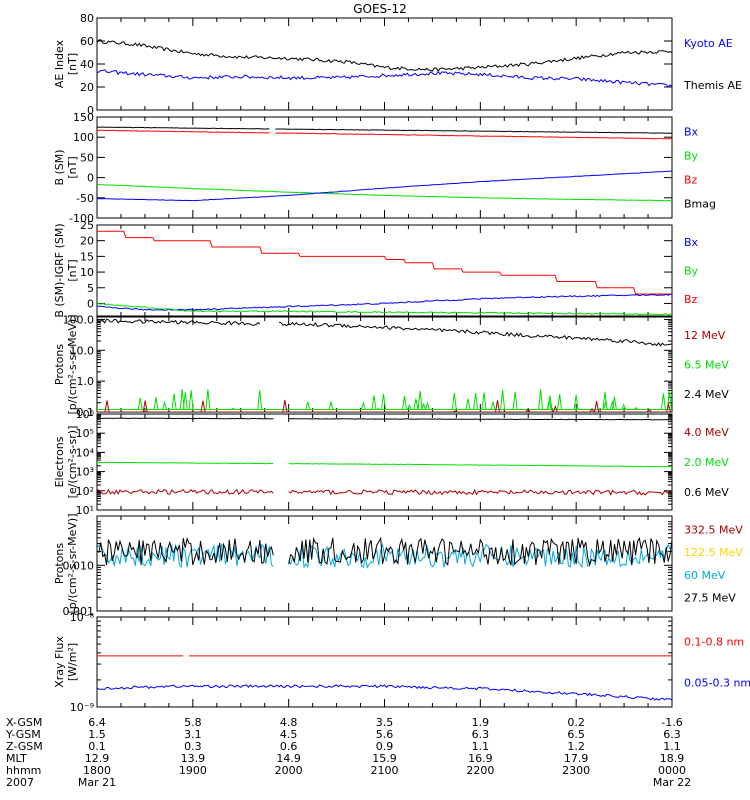  Describe the element at coordinates (706, 365) in the screenshot. I see `legend-entry: 6.5 MeV` at that location.